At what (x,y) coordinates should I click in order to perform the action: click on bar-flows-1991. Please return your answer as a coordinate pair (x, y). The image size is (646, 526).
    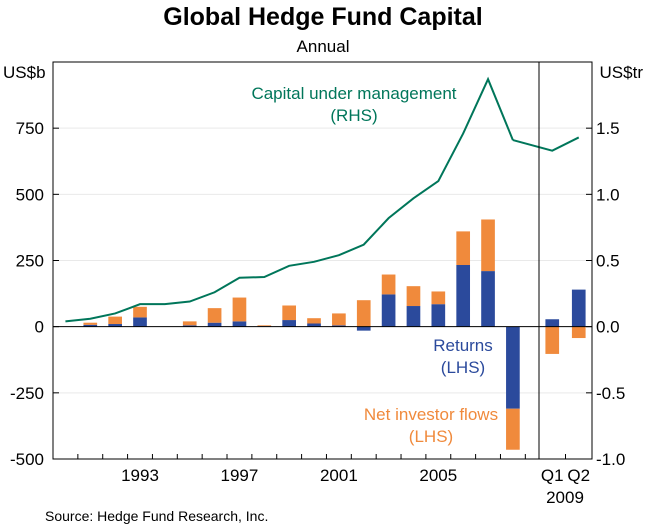
    Looking at the image, I should click on (90, 323).